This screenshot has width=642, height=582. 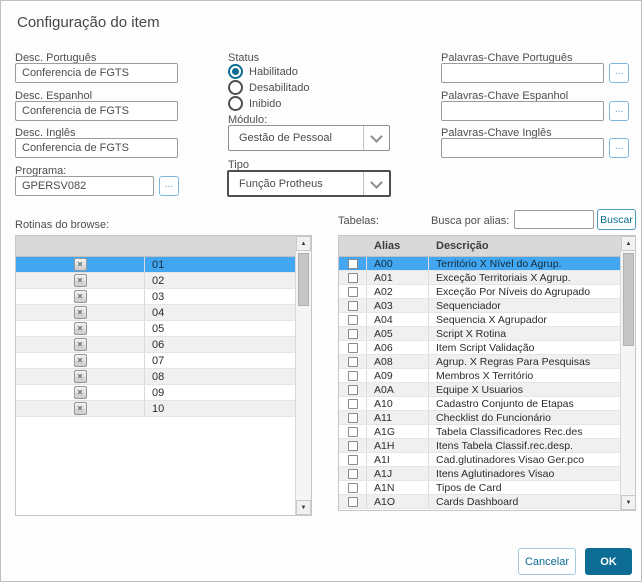 What do you see at coordinates (263, 71) in the screenshot?
I see `radio-habilitado: Habilitado` at bounding box center [263, 71].